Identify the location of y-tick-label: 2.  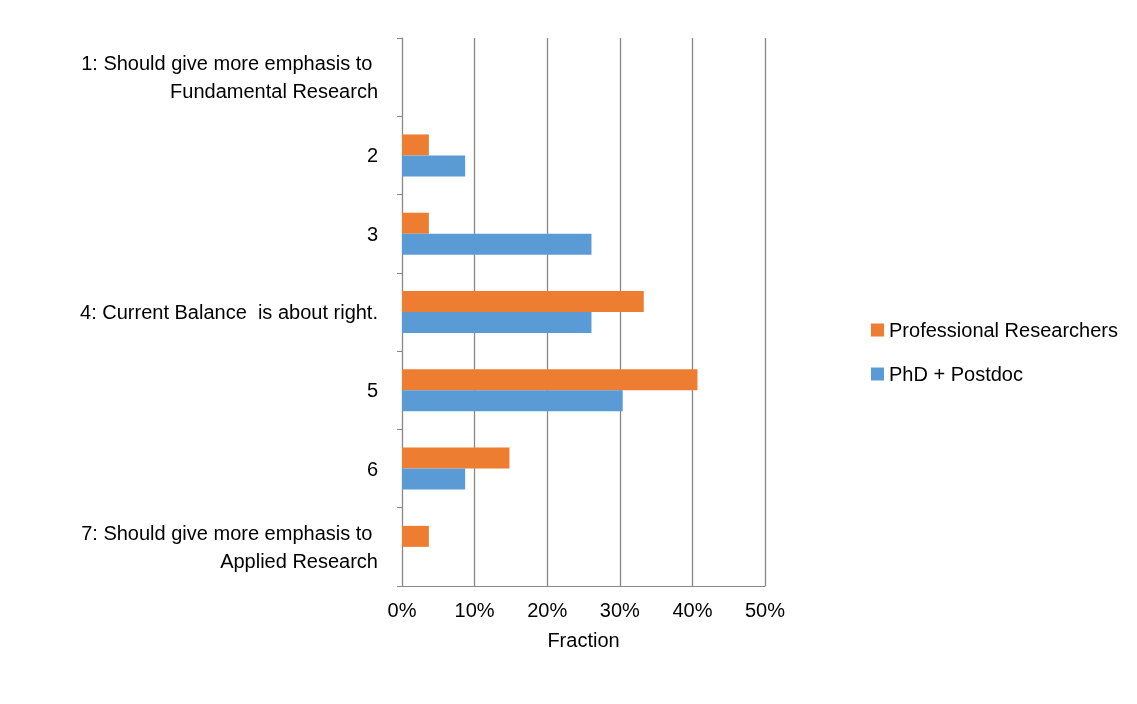
(372, 155).